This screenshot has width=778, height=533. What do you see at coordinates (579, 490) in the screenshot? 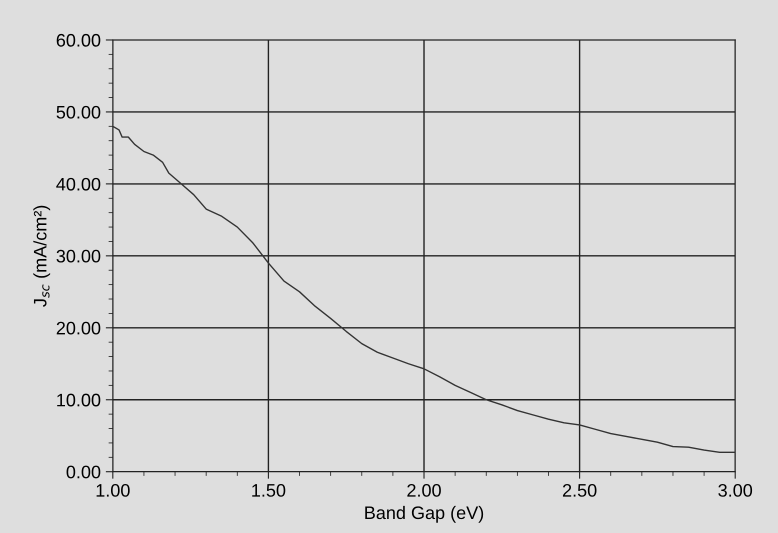
I see `x-tick-label: 2.50` at bounding box center [579, 490].